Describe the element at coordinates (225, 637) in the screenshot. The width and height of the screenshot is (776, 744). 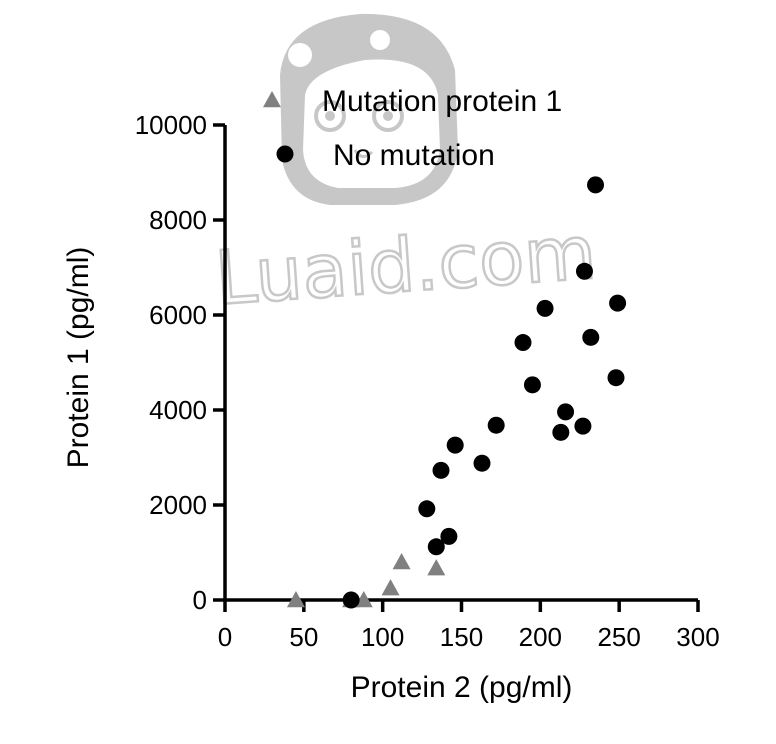
I see `x-tick-label: 0` at that location.